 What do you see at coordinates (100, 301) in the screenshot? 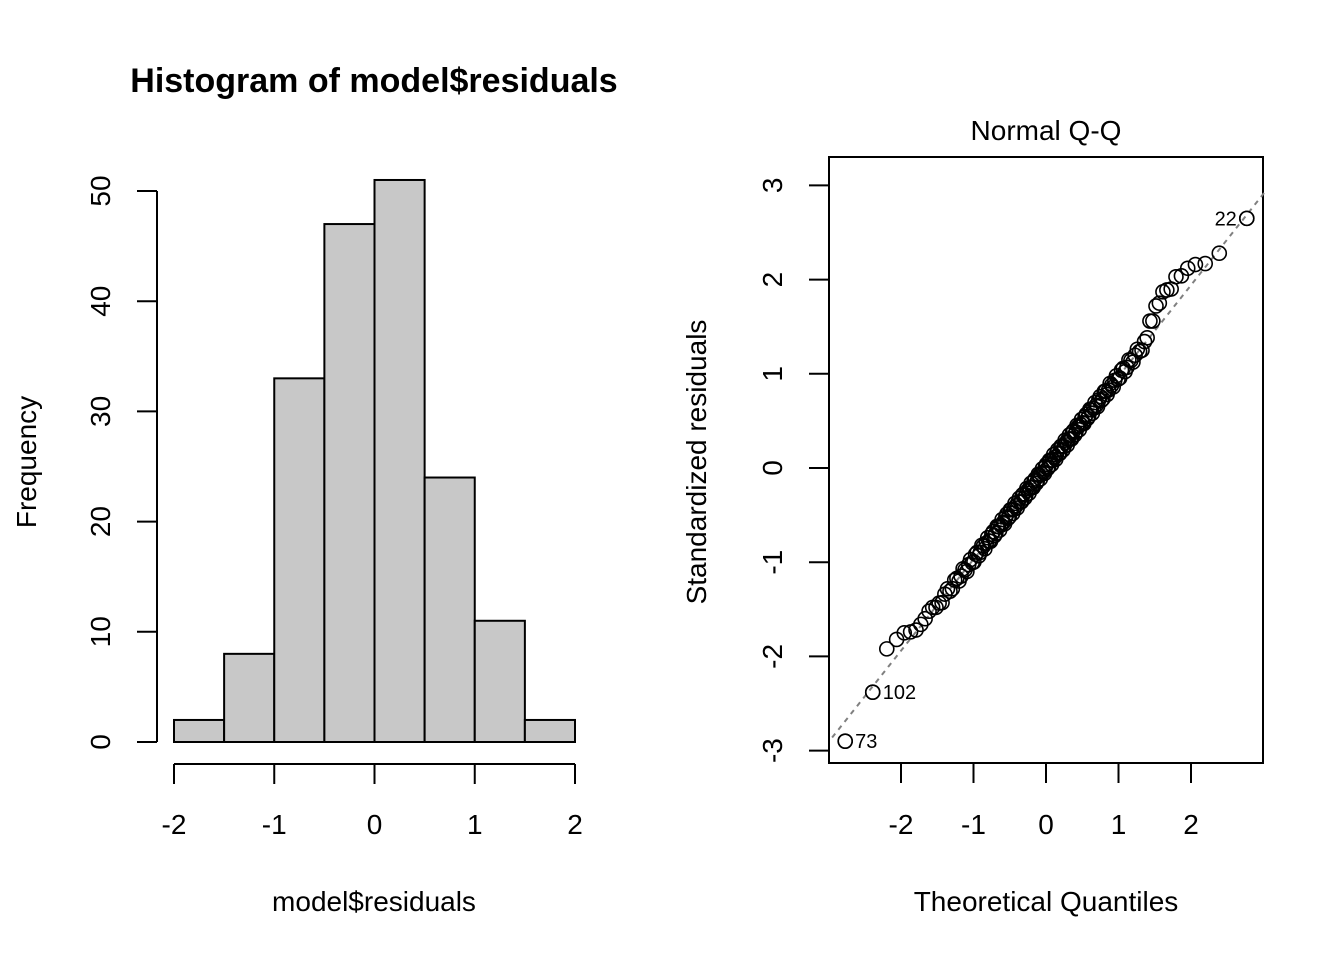
I see `y-tick-label: 40` at bounding box center [100, 301].